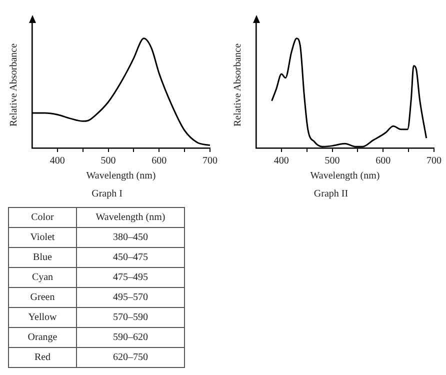 The height and width of the screenshot is (375, 446). I want to click on text: Red, so click(42, 358).